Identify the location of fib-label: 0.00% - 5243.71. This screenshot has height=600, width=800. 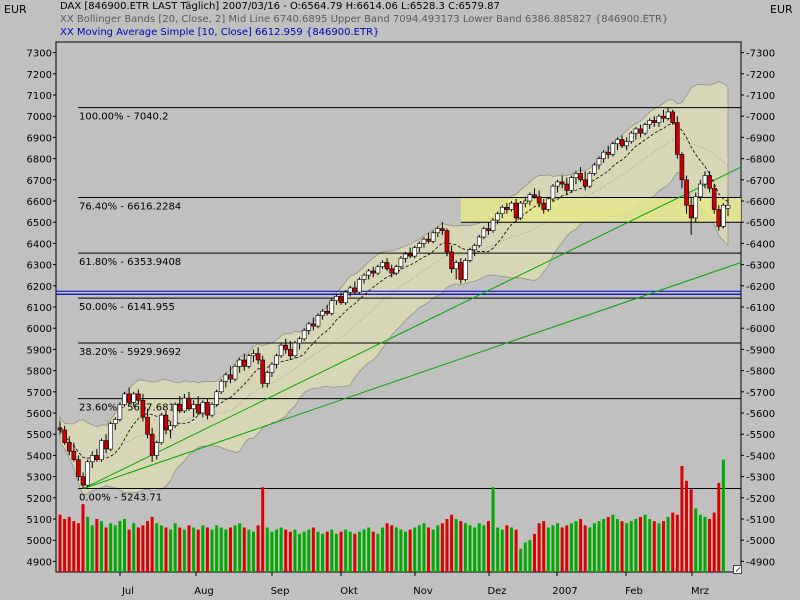
(120, 498).